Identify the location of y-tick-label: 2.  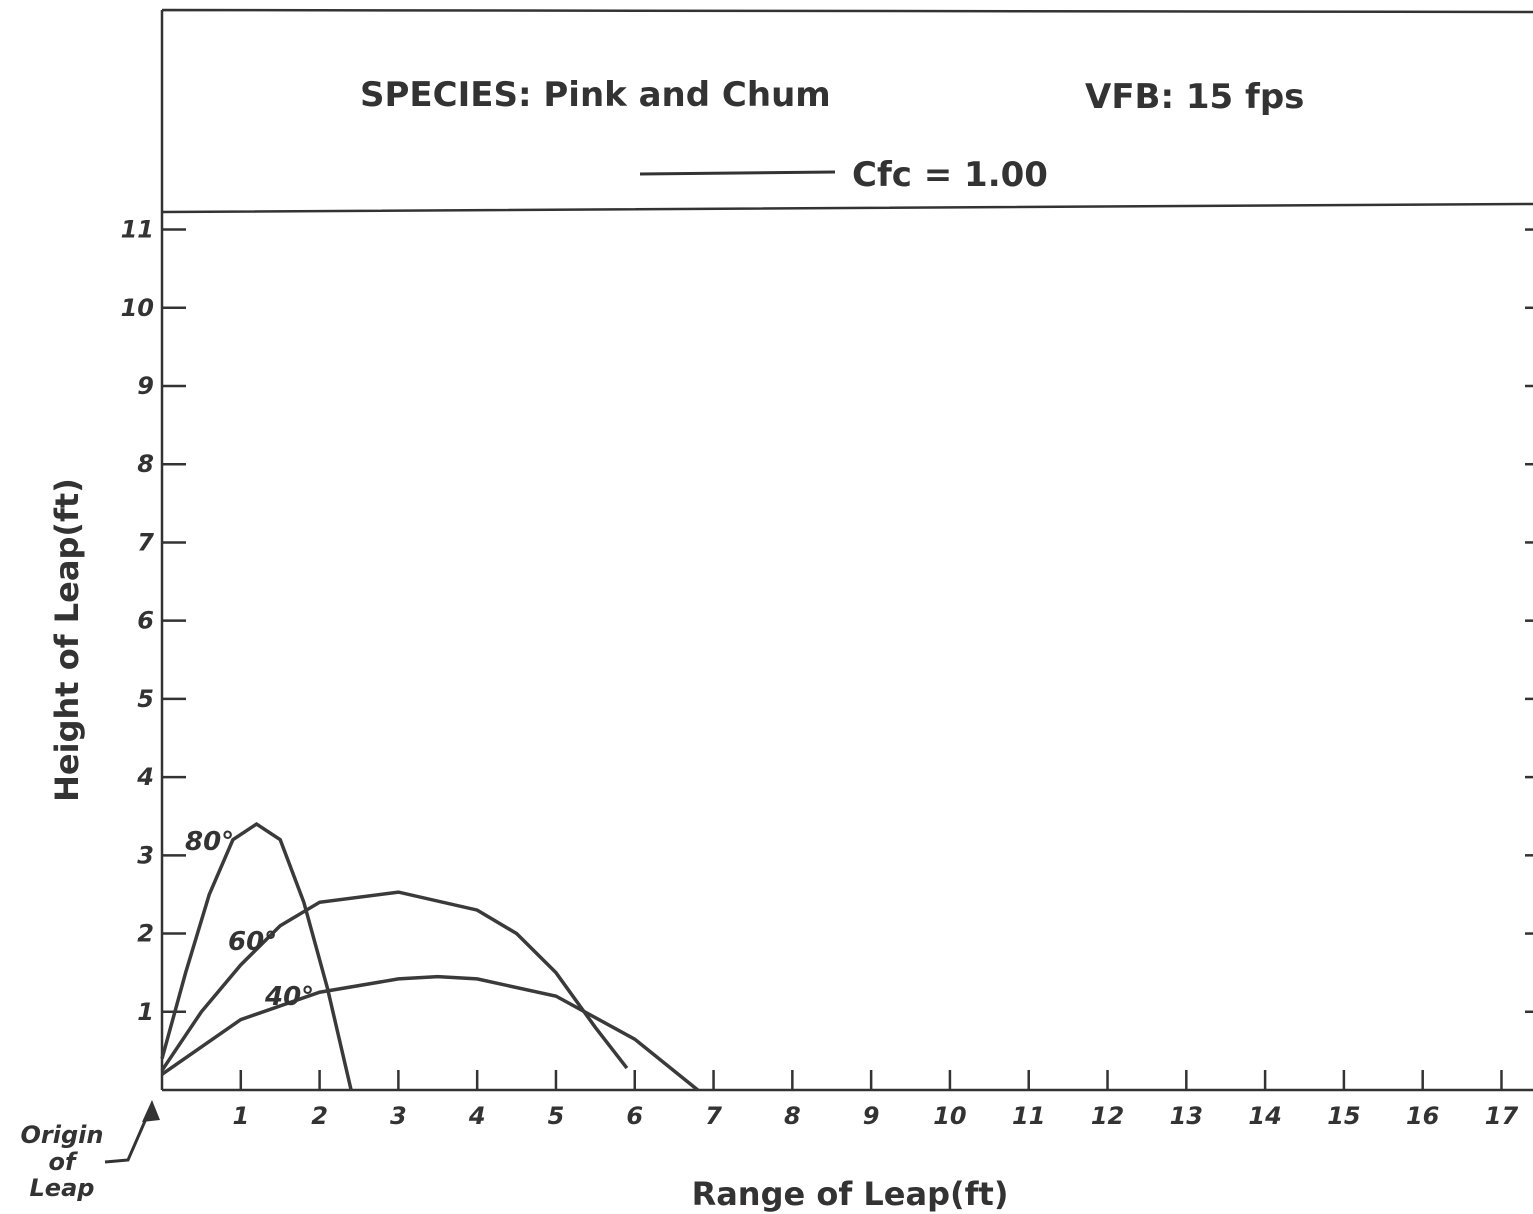
(145, 934).